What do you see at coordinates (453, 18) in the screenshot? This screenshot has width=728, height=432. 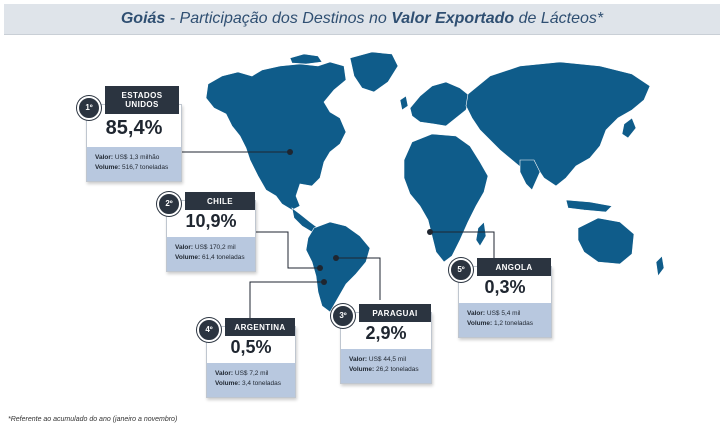 I see `title-bold: Valor Exportado` at bounding box center [453, 18].